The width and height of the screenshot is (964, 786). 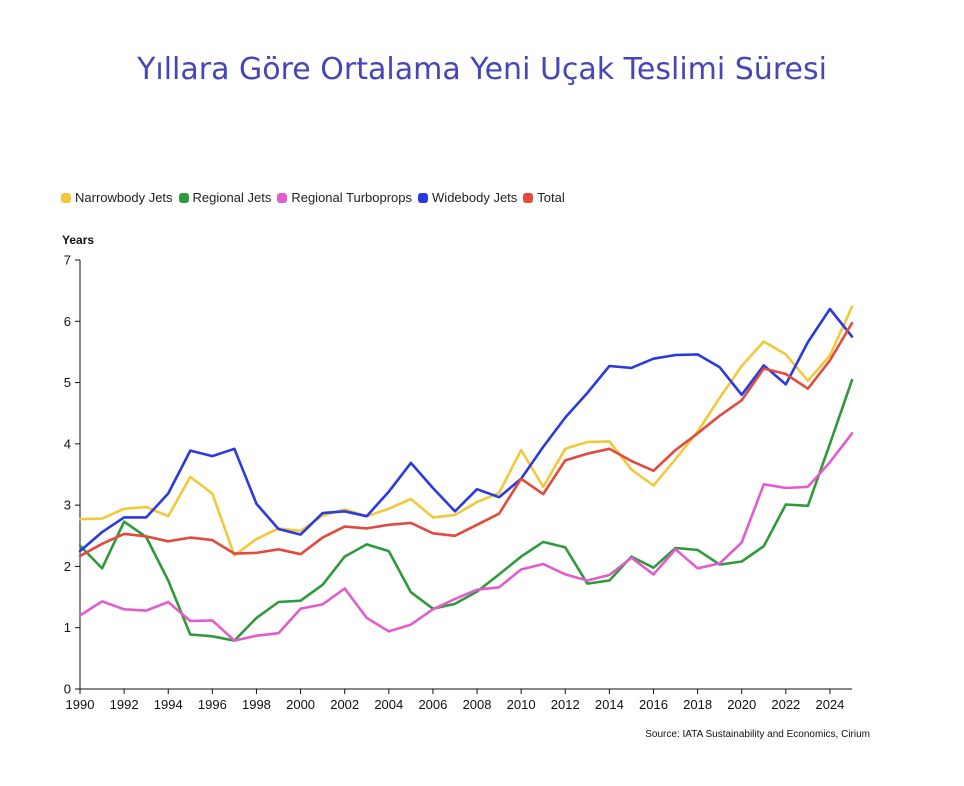 I want to click on legend-label: Total, so click(x=551, y=197).